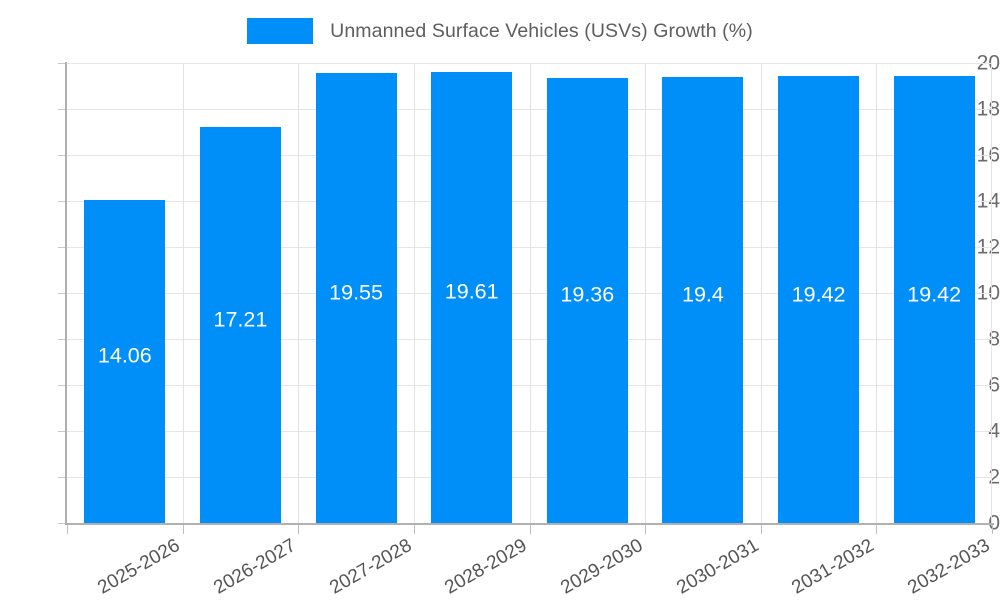 Image resolution: width=1000 pixels, height=600 pixels. What do you see at coordinates (356, 292) in the screenshot?
I see `bar-value-label: 19.55` at bounding box center [356, 292].